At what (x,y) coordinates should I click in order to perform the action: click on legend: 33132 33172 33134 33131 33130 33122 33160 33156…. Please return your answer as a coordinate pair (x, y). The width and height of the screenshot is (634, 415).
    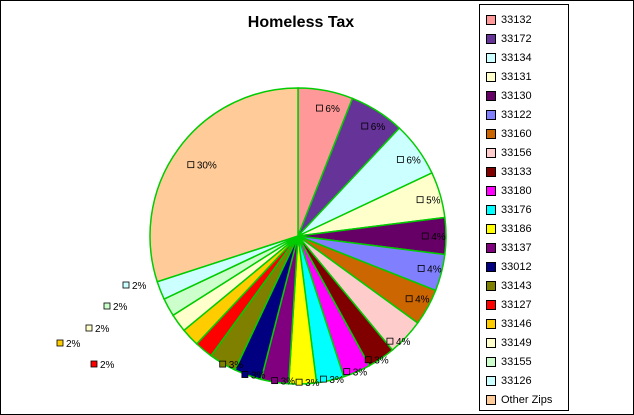
    Looking at the image, I should click on (524, 207).